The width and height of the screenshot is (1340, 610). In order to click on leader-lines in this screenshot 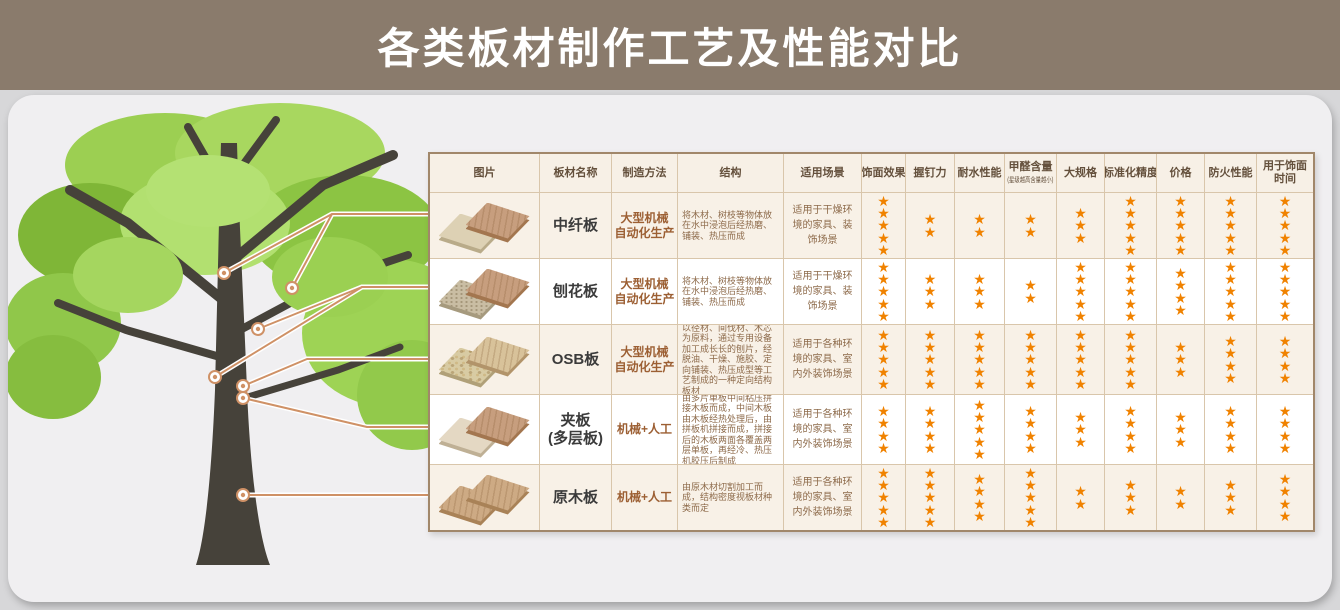, I will do `click(319, 356)`.